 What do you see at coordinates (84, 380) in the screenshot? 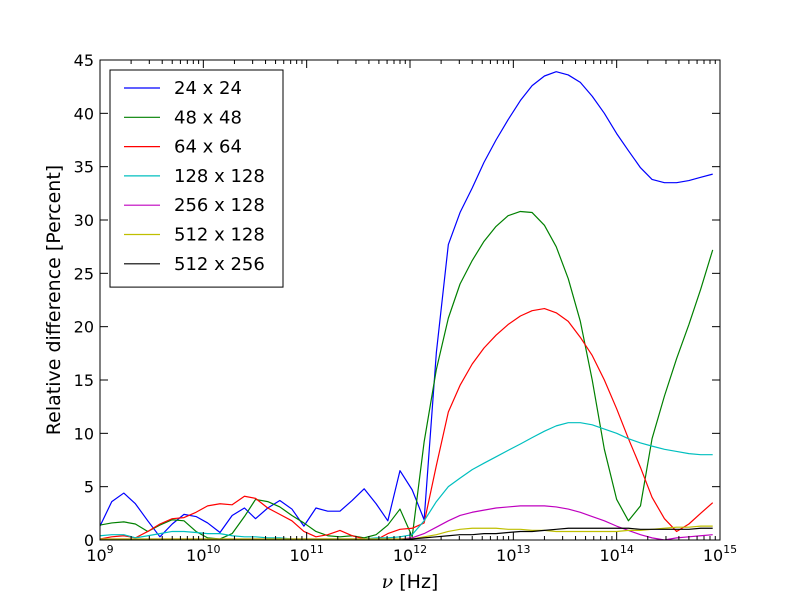
I see `y-tick-label: 15` at bounding box center [84, 380].